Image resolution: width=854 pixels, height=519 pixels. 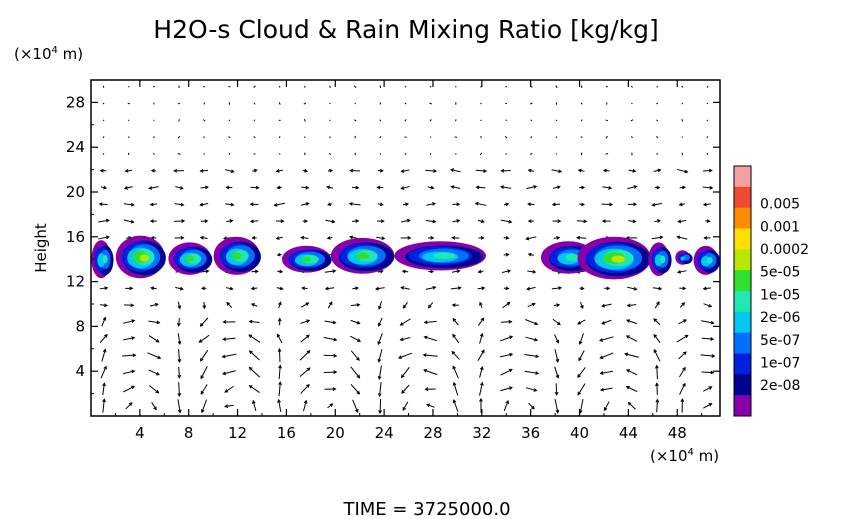 I want to click on x-tick-label: 44, so click(x=628, y=433).